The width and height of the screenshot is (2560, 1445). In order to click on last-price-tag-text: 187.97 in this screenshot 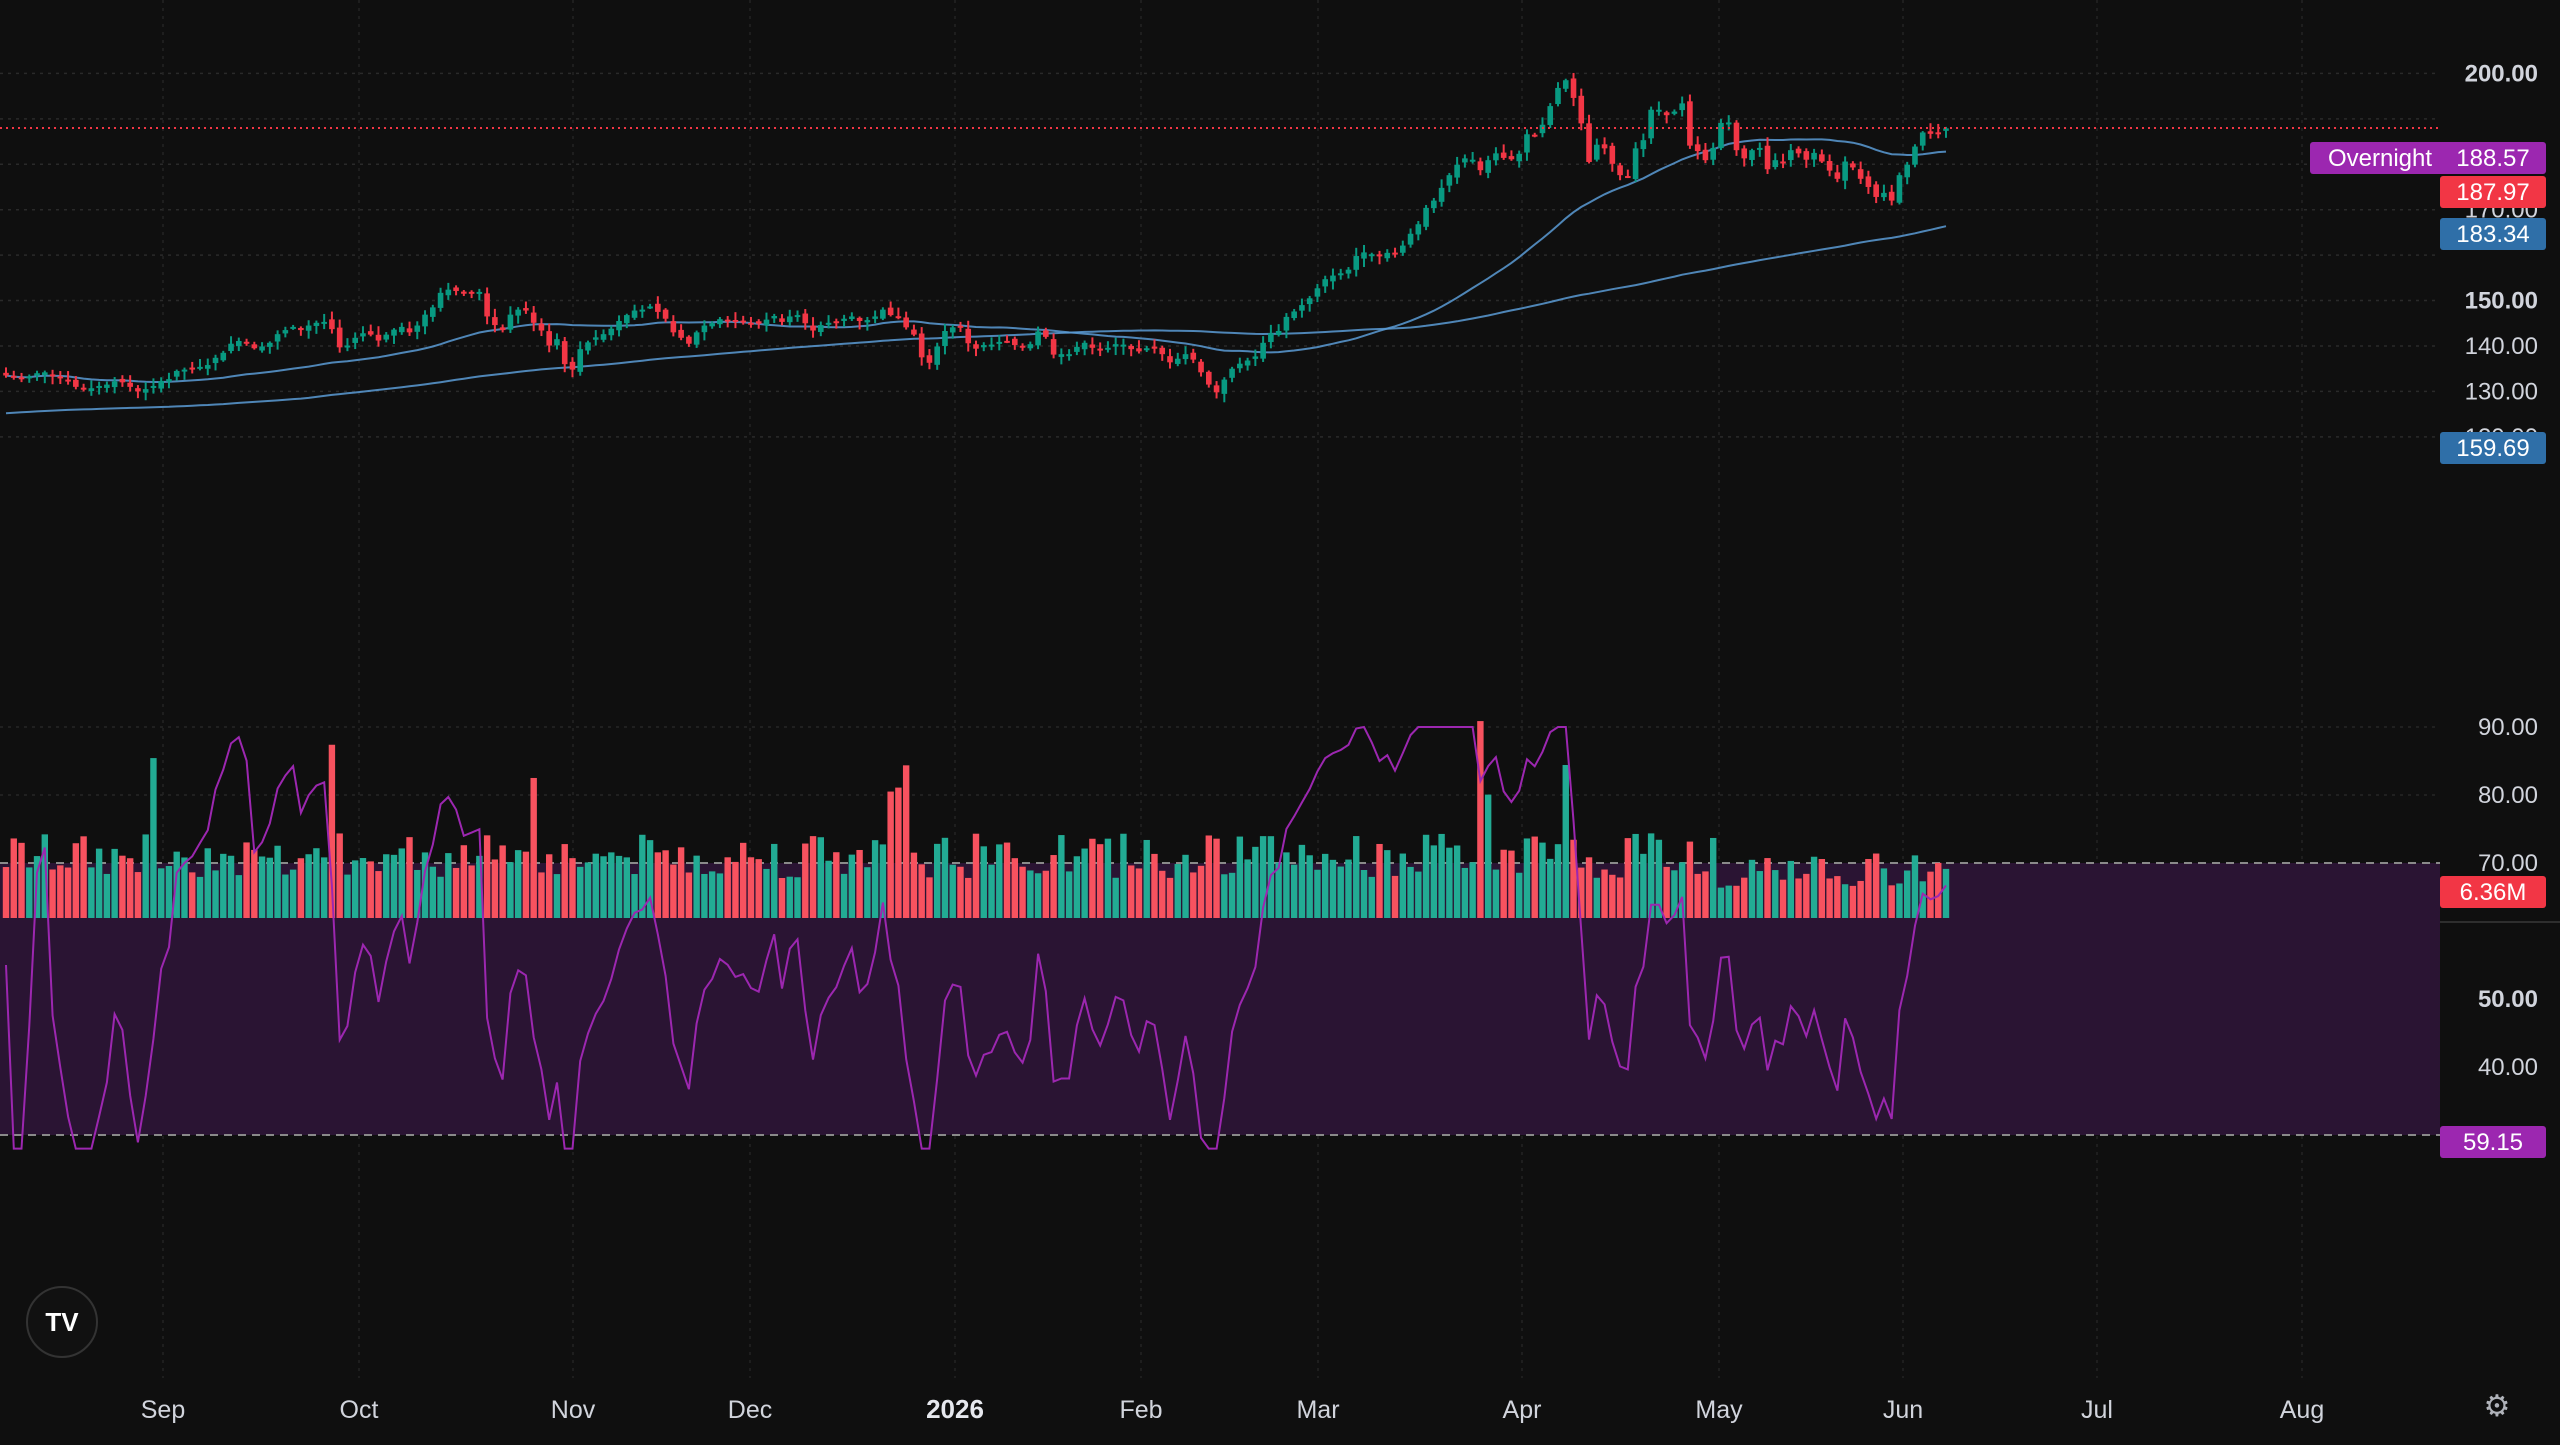, I will do `click(2492, 192)`.